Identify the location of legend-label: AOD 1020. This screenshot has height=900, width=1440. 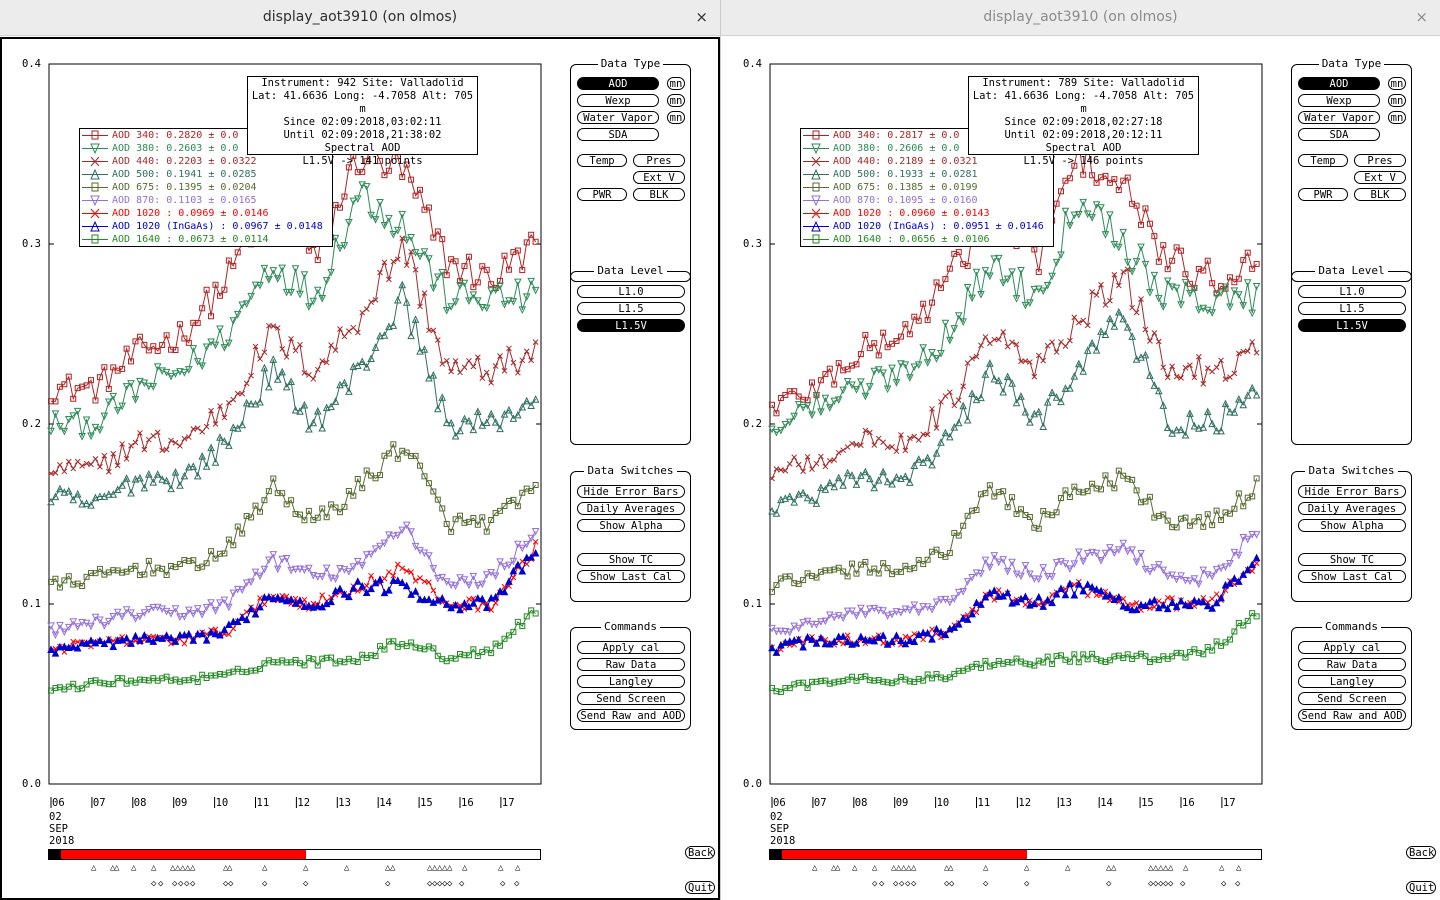
(857, 213).